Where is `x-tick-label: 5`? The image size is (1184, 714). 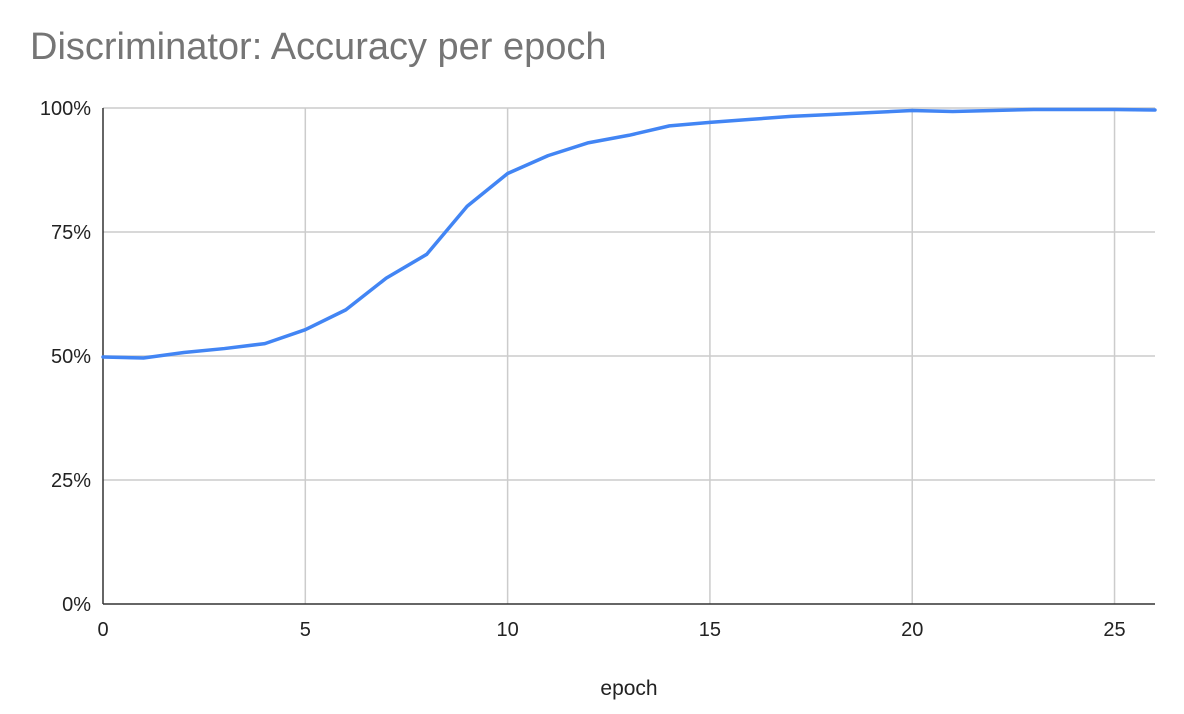 x-tick-label: 5 is located at coordinates (305, 630).